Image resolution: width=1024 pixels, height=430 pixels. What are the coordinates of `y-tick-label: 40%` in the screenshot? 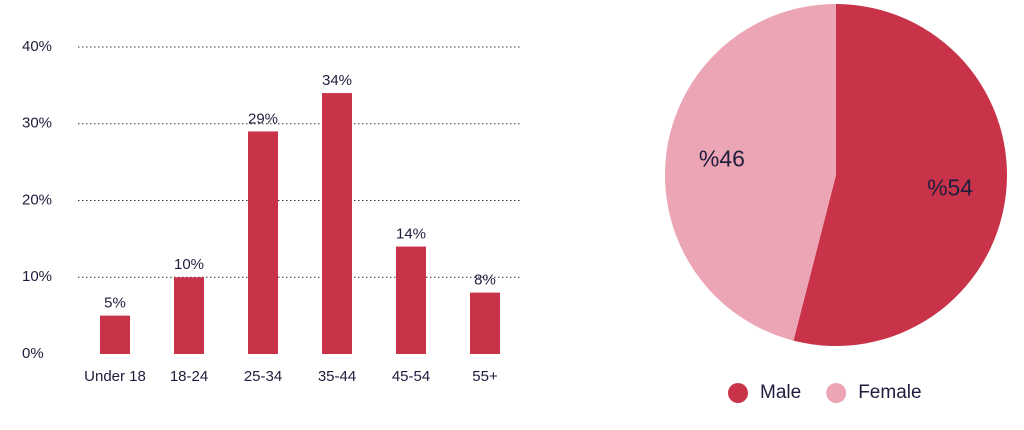 It's located at (37, 46).